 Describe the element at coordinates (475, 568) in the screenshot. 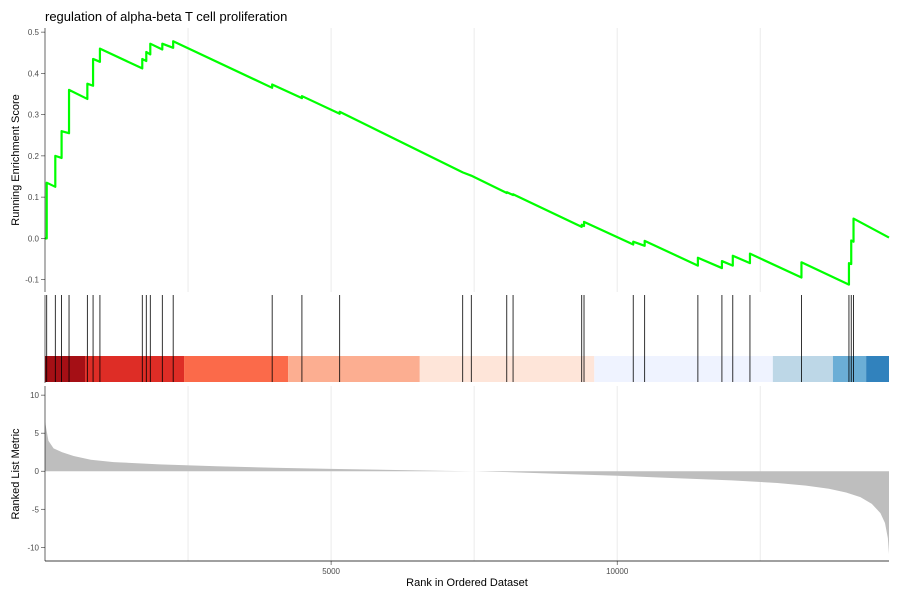

I see `x-axis-ticks: 5000 10000` at that location.